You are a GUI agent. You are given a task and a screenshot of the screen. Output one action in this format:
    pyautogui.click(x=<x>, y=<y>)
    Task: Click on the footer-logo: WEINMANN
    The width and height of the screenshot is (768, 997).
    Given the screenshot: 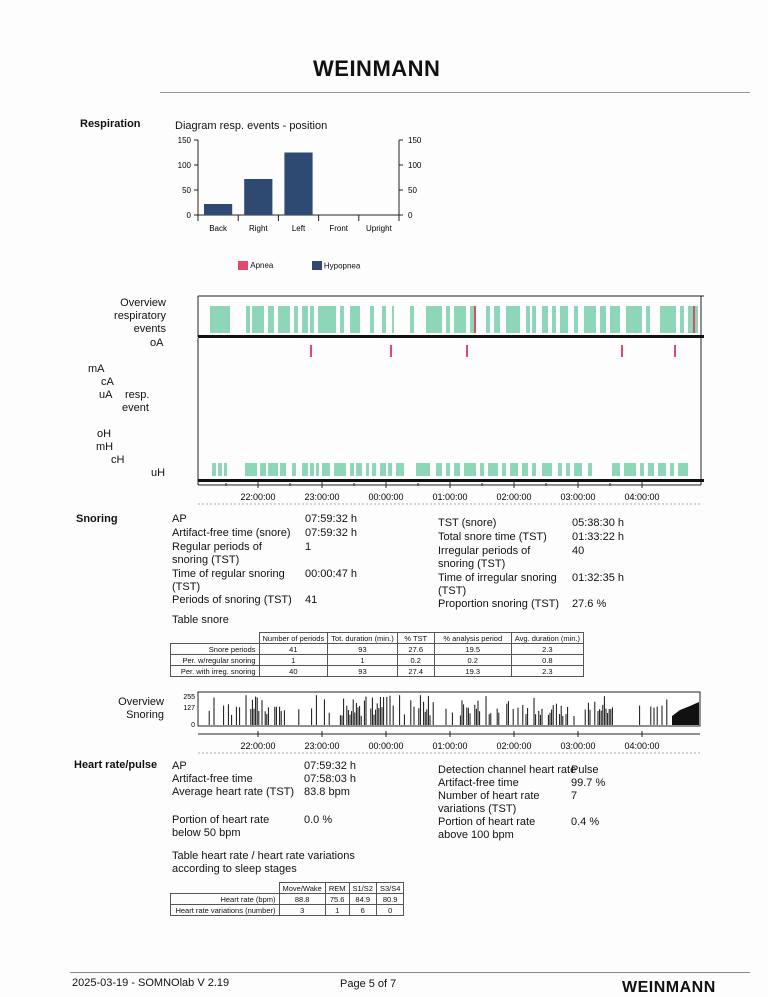 What is the action you would take?
    pyautogui.click(x=669, y=987)
    